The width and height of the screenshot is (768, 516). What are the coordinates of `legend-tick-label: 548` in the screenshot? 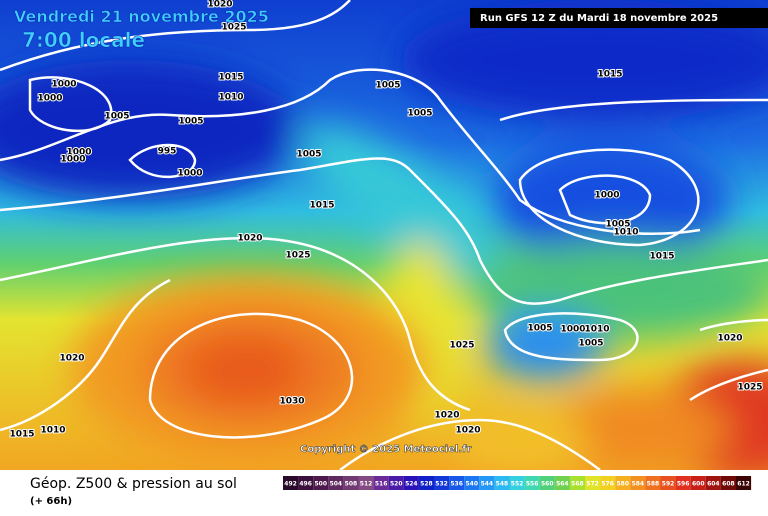 It's located at (502, 484).